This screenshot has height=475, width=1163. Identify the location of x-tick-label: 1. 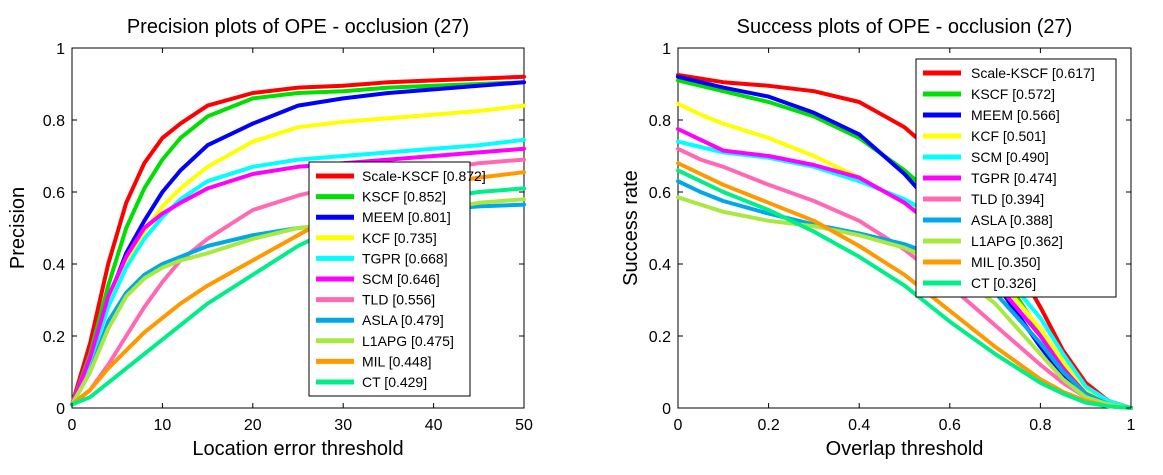
(1131, 425).